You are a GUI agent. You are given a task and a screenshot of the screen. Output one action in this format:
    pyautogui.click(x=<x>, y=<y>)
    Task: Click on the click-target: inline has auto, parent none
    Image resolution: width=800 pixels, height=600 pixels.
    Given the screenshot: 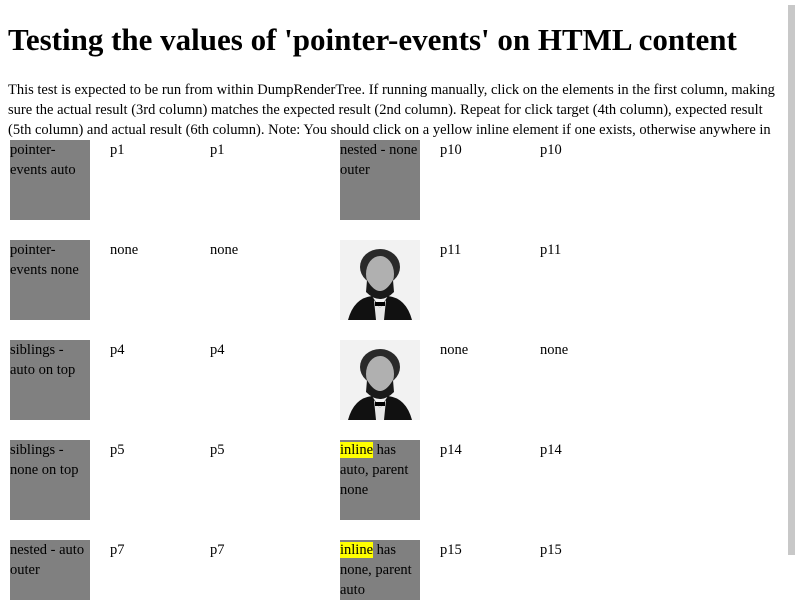 What is the action you would take?
    pyautogui.click(x=380, y=480)
    